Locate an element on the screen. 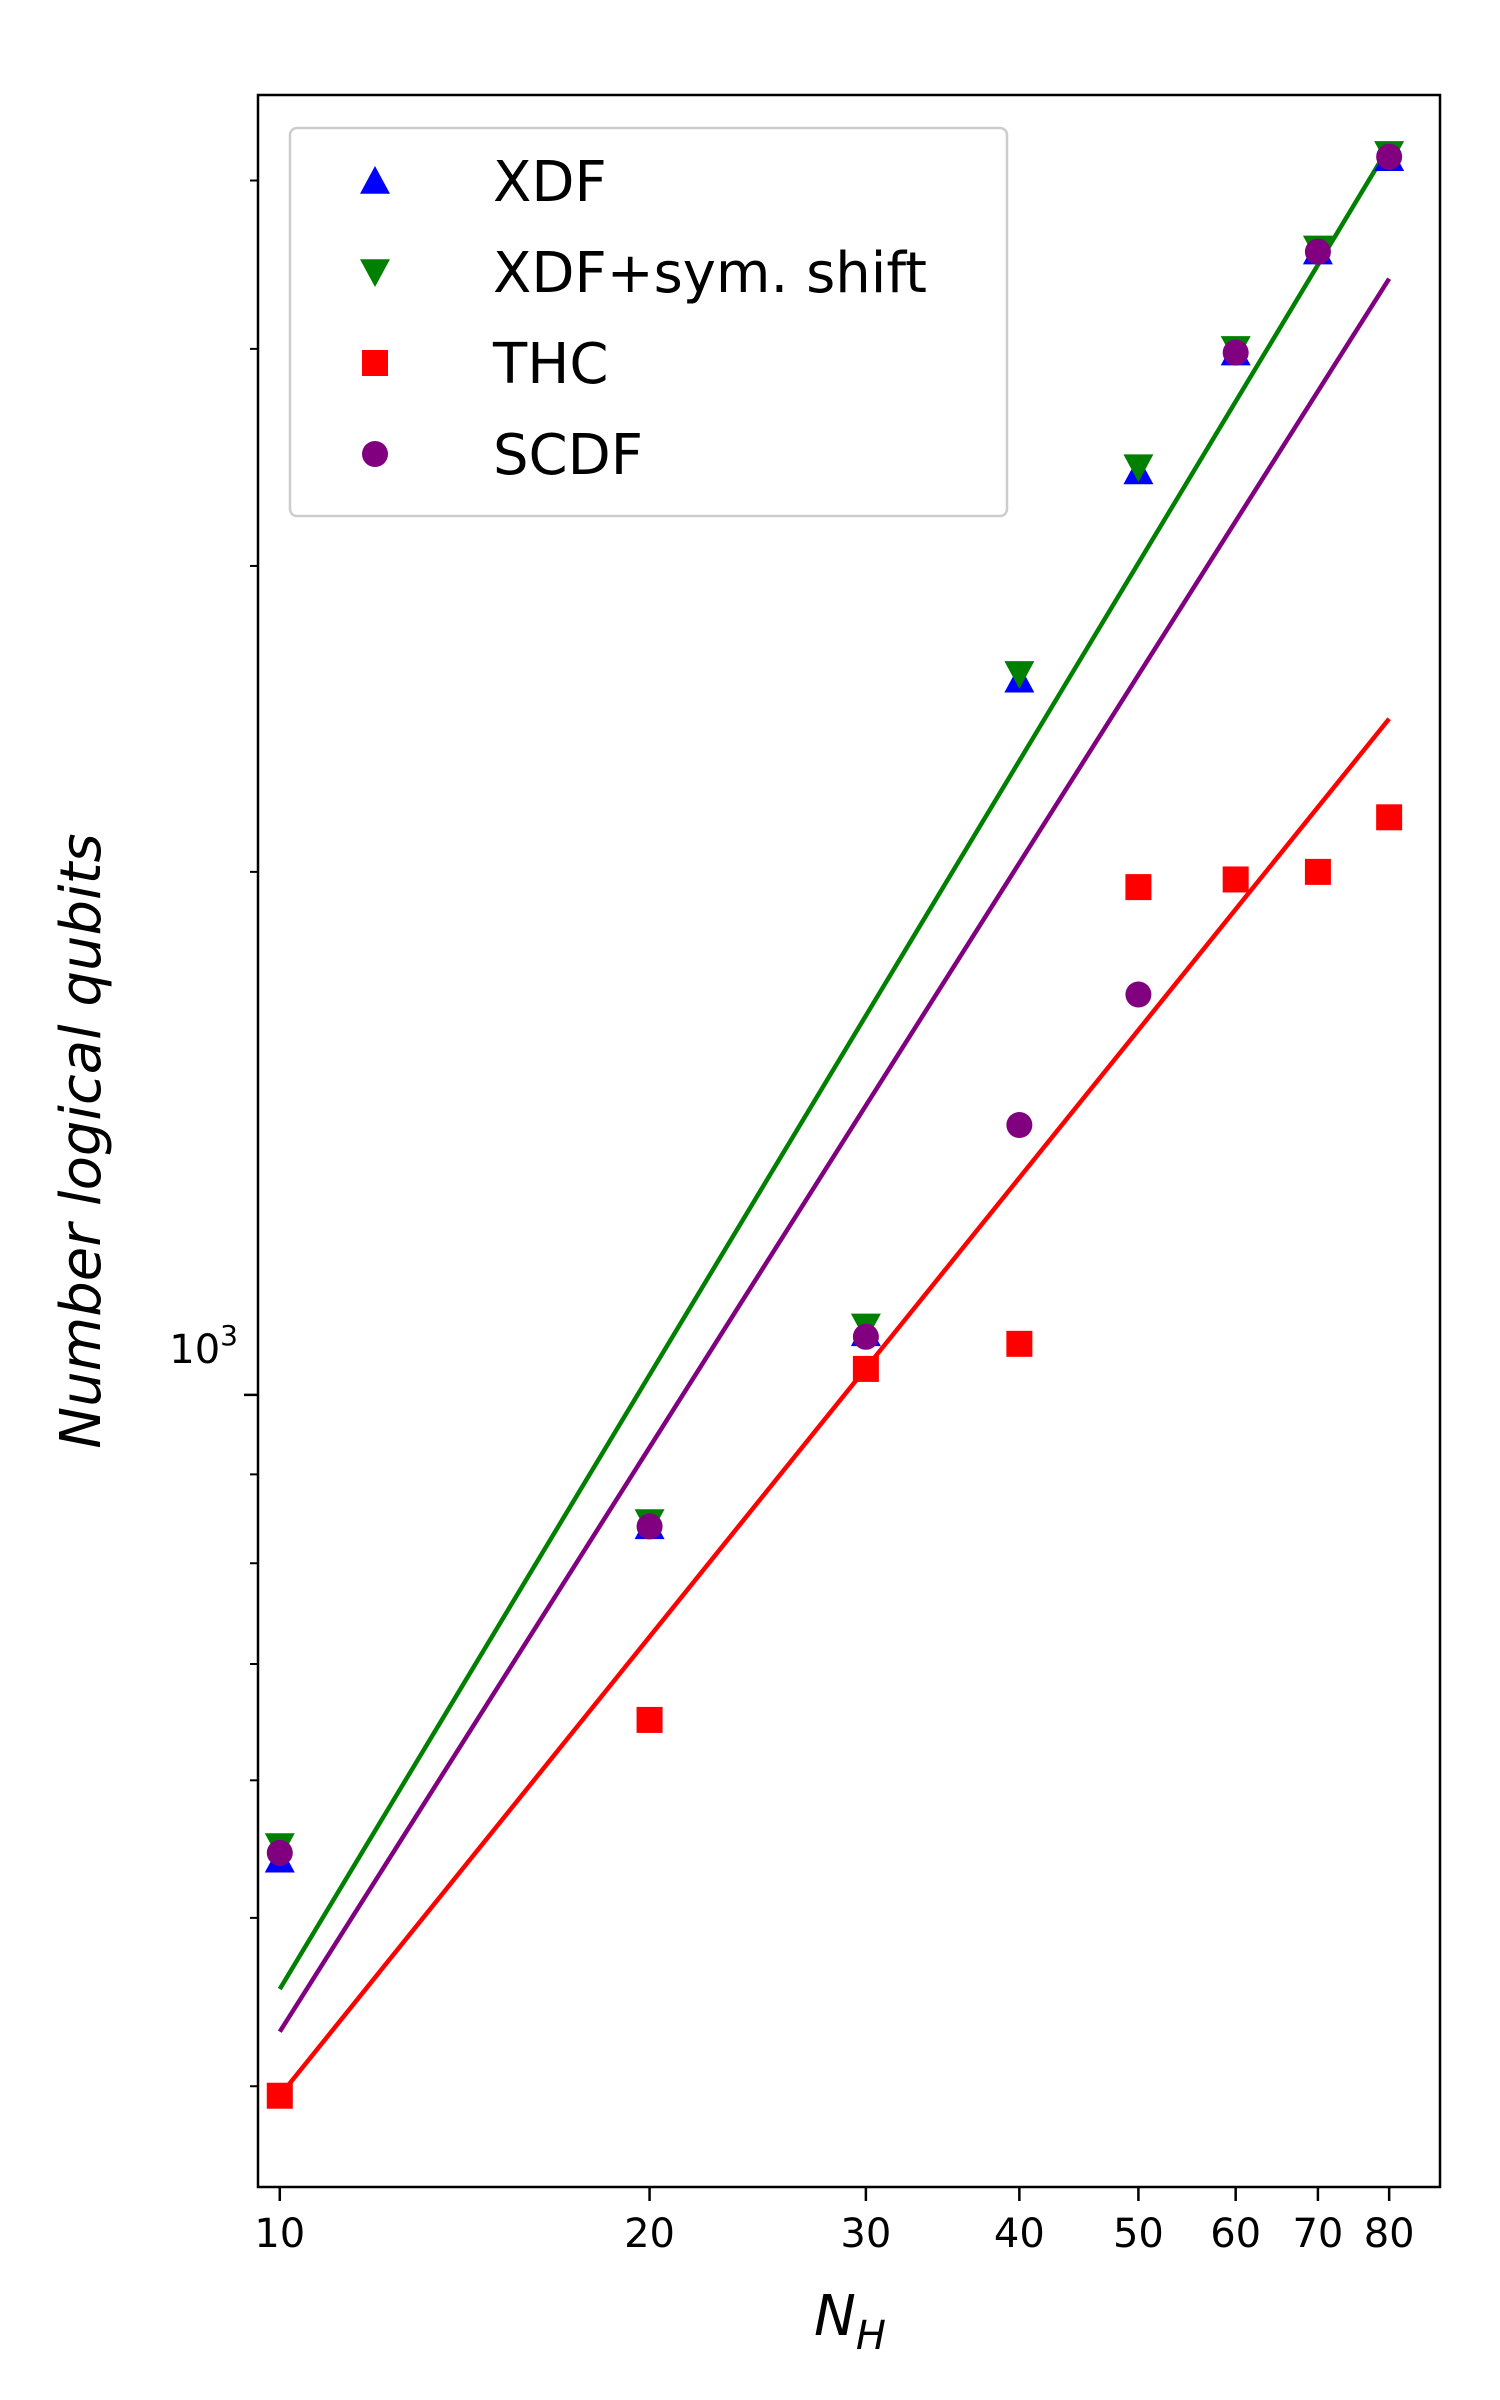 The width and height of the screenshot is (1500, 2400). legend: XDF XDF+sym. shift THC SCDF is located at coordinates (648, 322).